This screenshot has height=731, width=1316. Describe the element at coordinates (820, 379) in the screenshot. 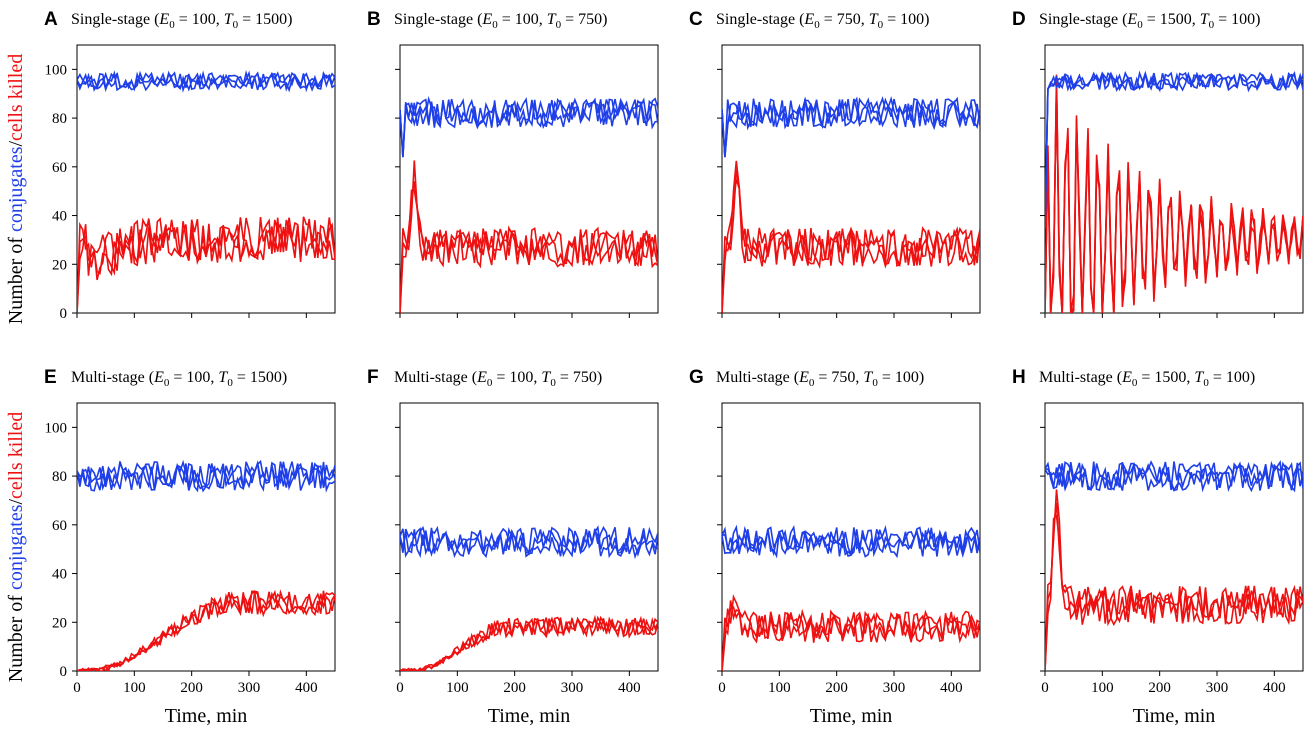

I see `panel-title: Multi-stage (E0 = 750, T0 = 100)` at that location.